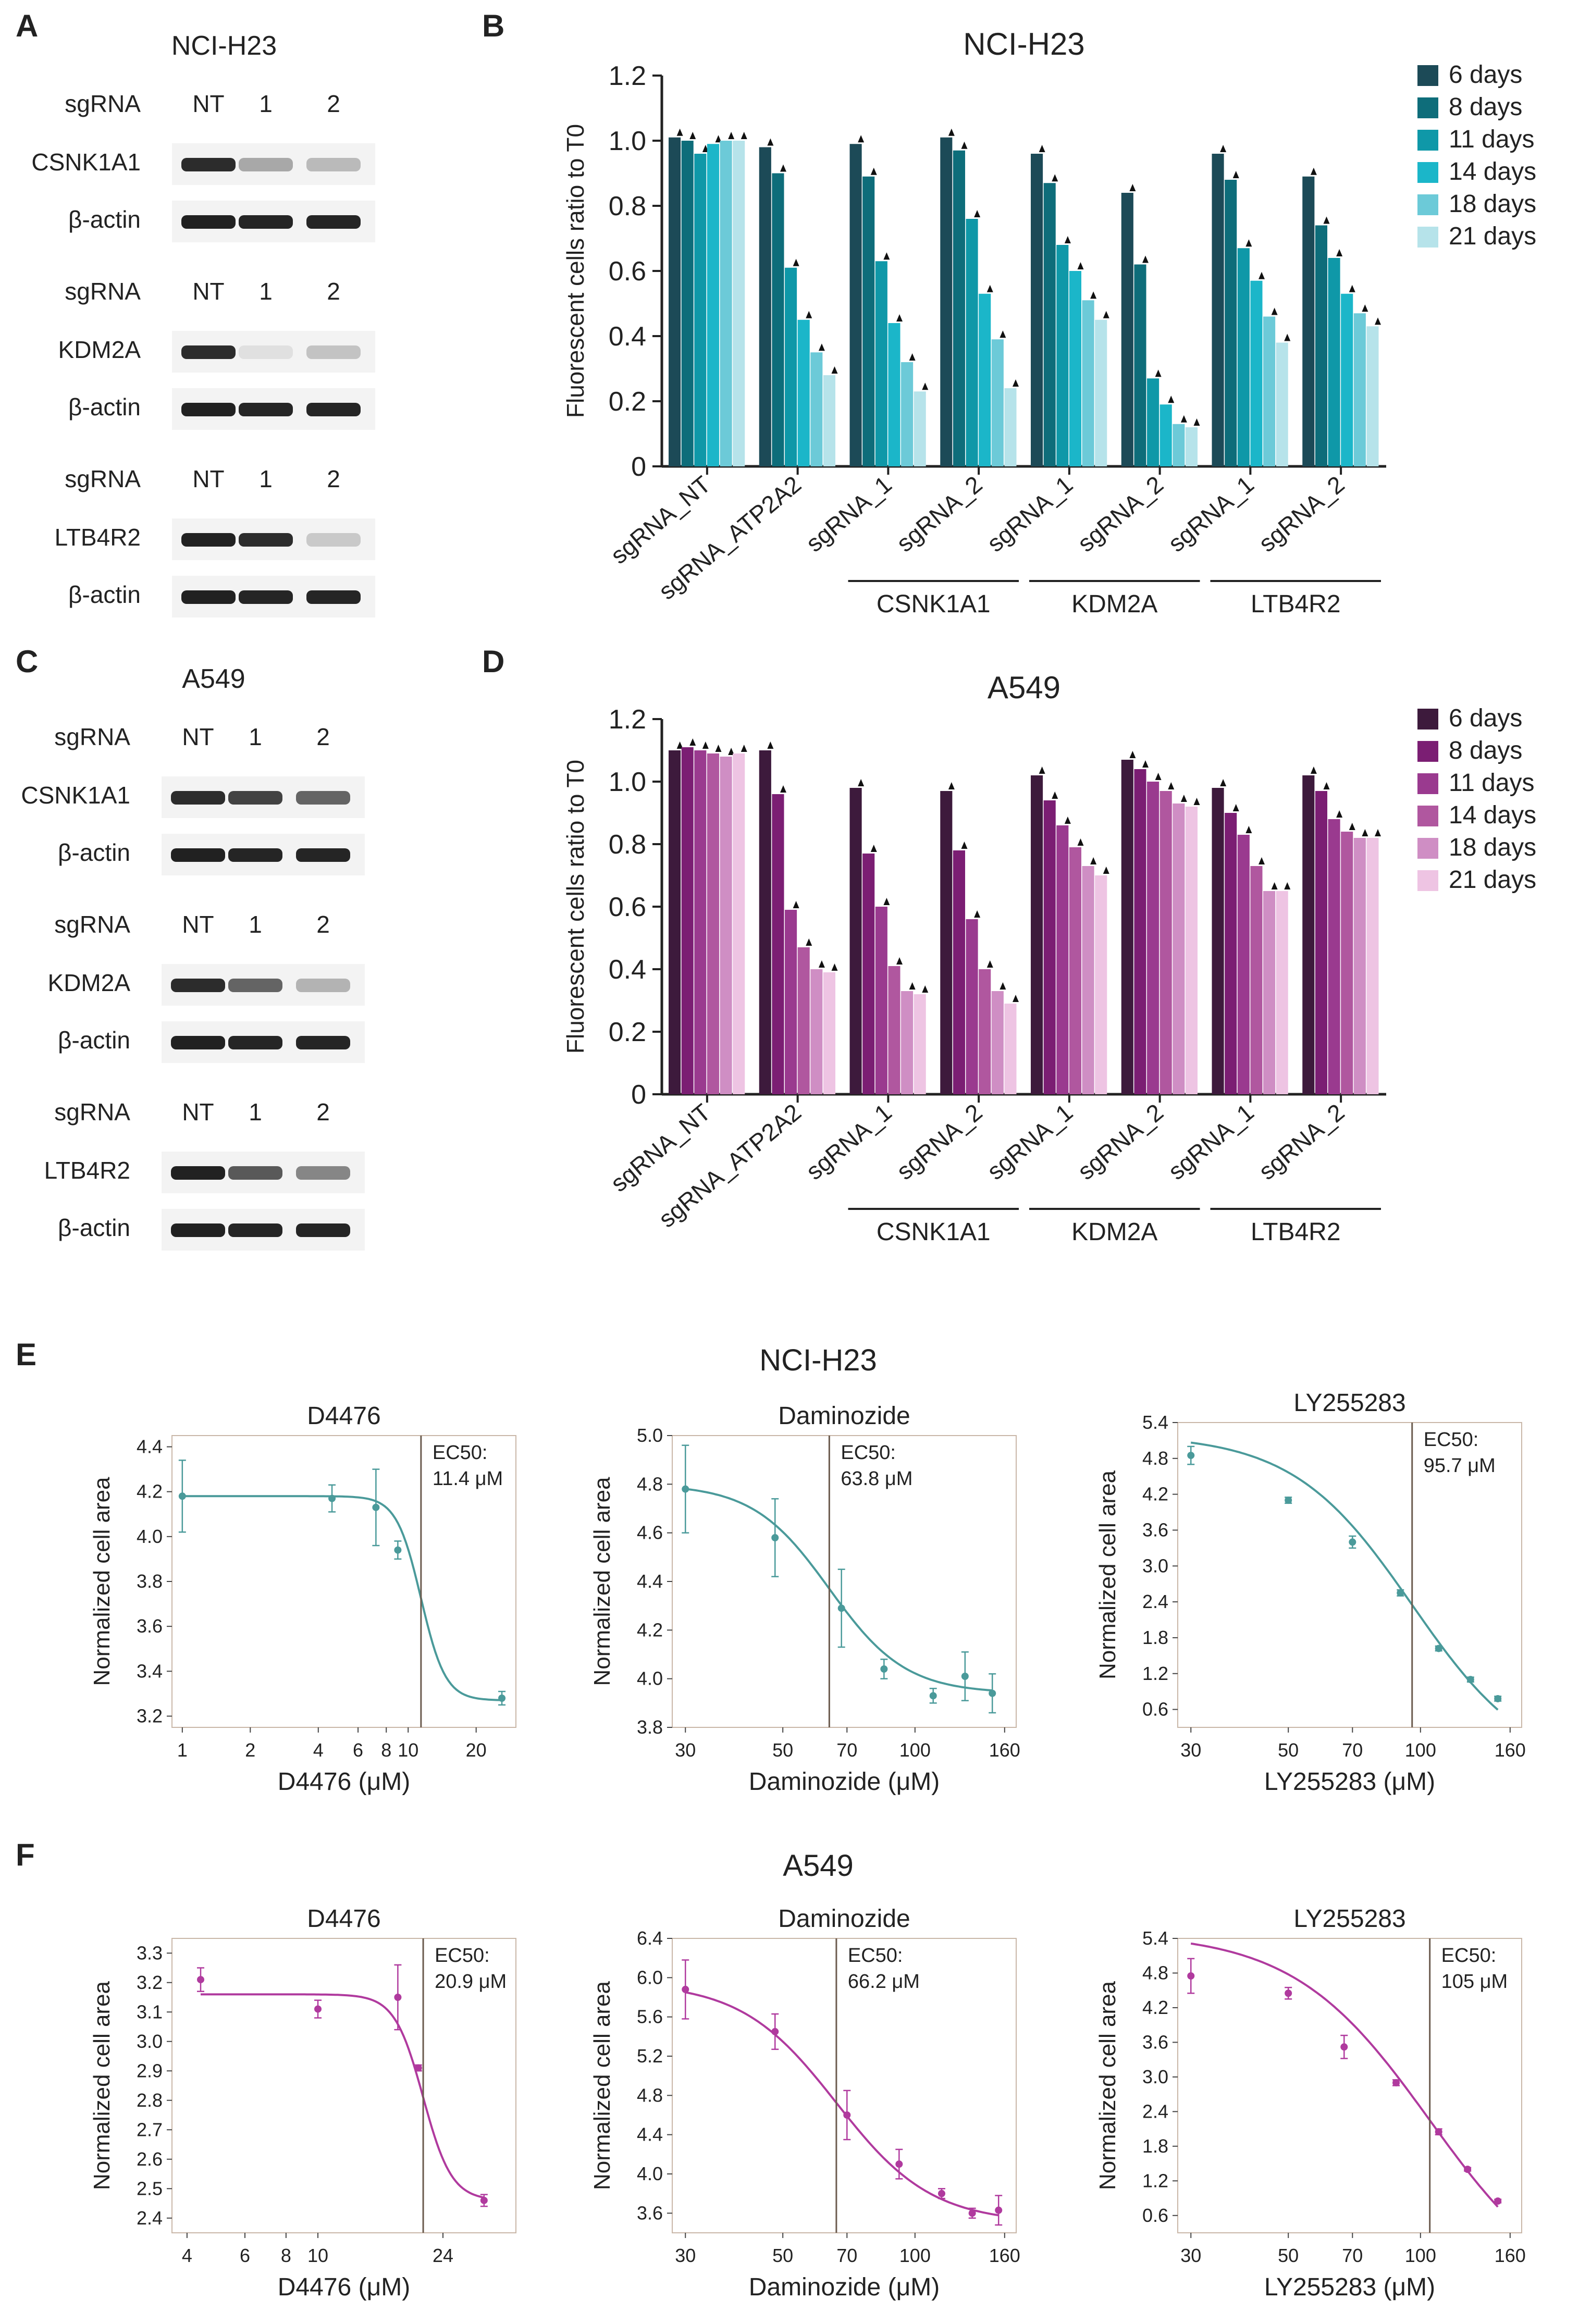 This screenshot has height=2324, width=1579. What do you see at coordinates (213, 679) in the screenshot?
I see `blot-title: A549` at bounding box center [213, 679].